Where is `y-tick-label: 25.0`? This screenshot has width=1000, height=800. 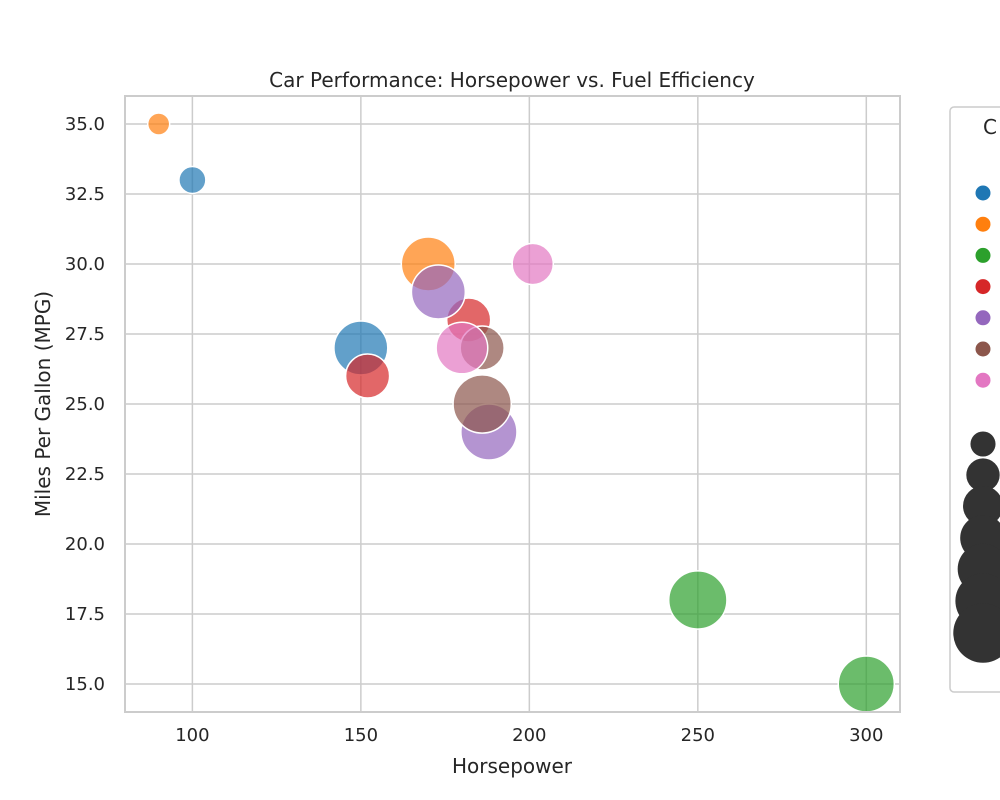 y-tick-label: 25.0 is located at coordinates (85, 404).